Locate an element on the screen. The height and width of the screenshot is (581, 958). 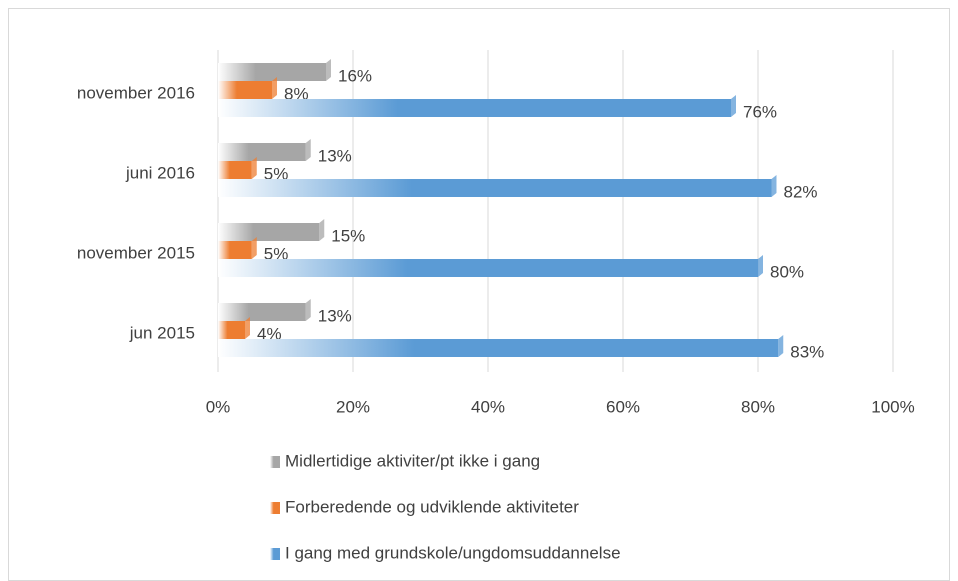
data-label: 16% is located at coordinates (355, 75).